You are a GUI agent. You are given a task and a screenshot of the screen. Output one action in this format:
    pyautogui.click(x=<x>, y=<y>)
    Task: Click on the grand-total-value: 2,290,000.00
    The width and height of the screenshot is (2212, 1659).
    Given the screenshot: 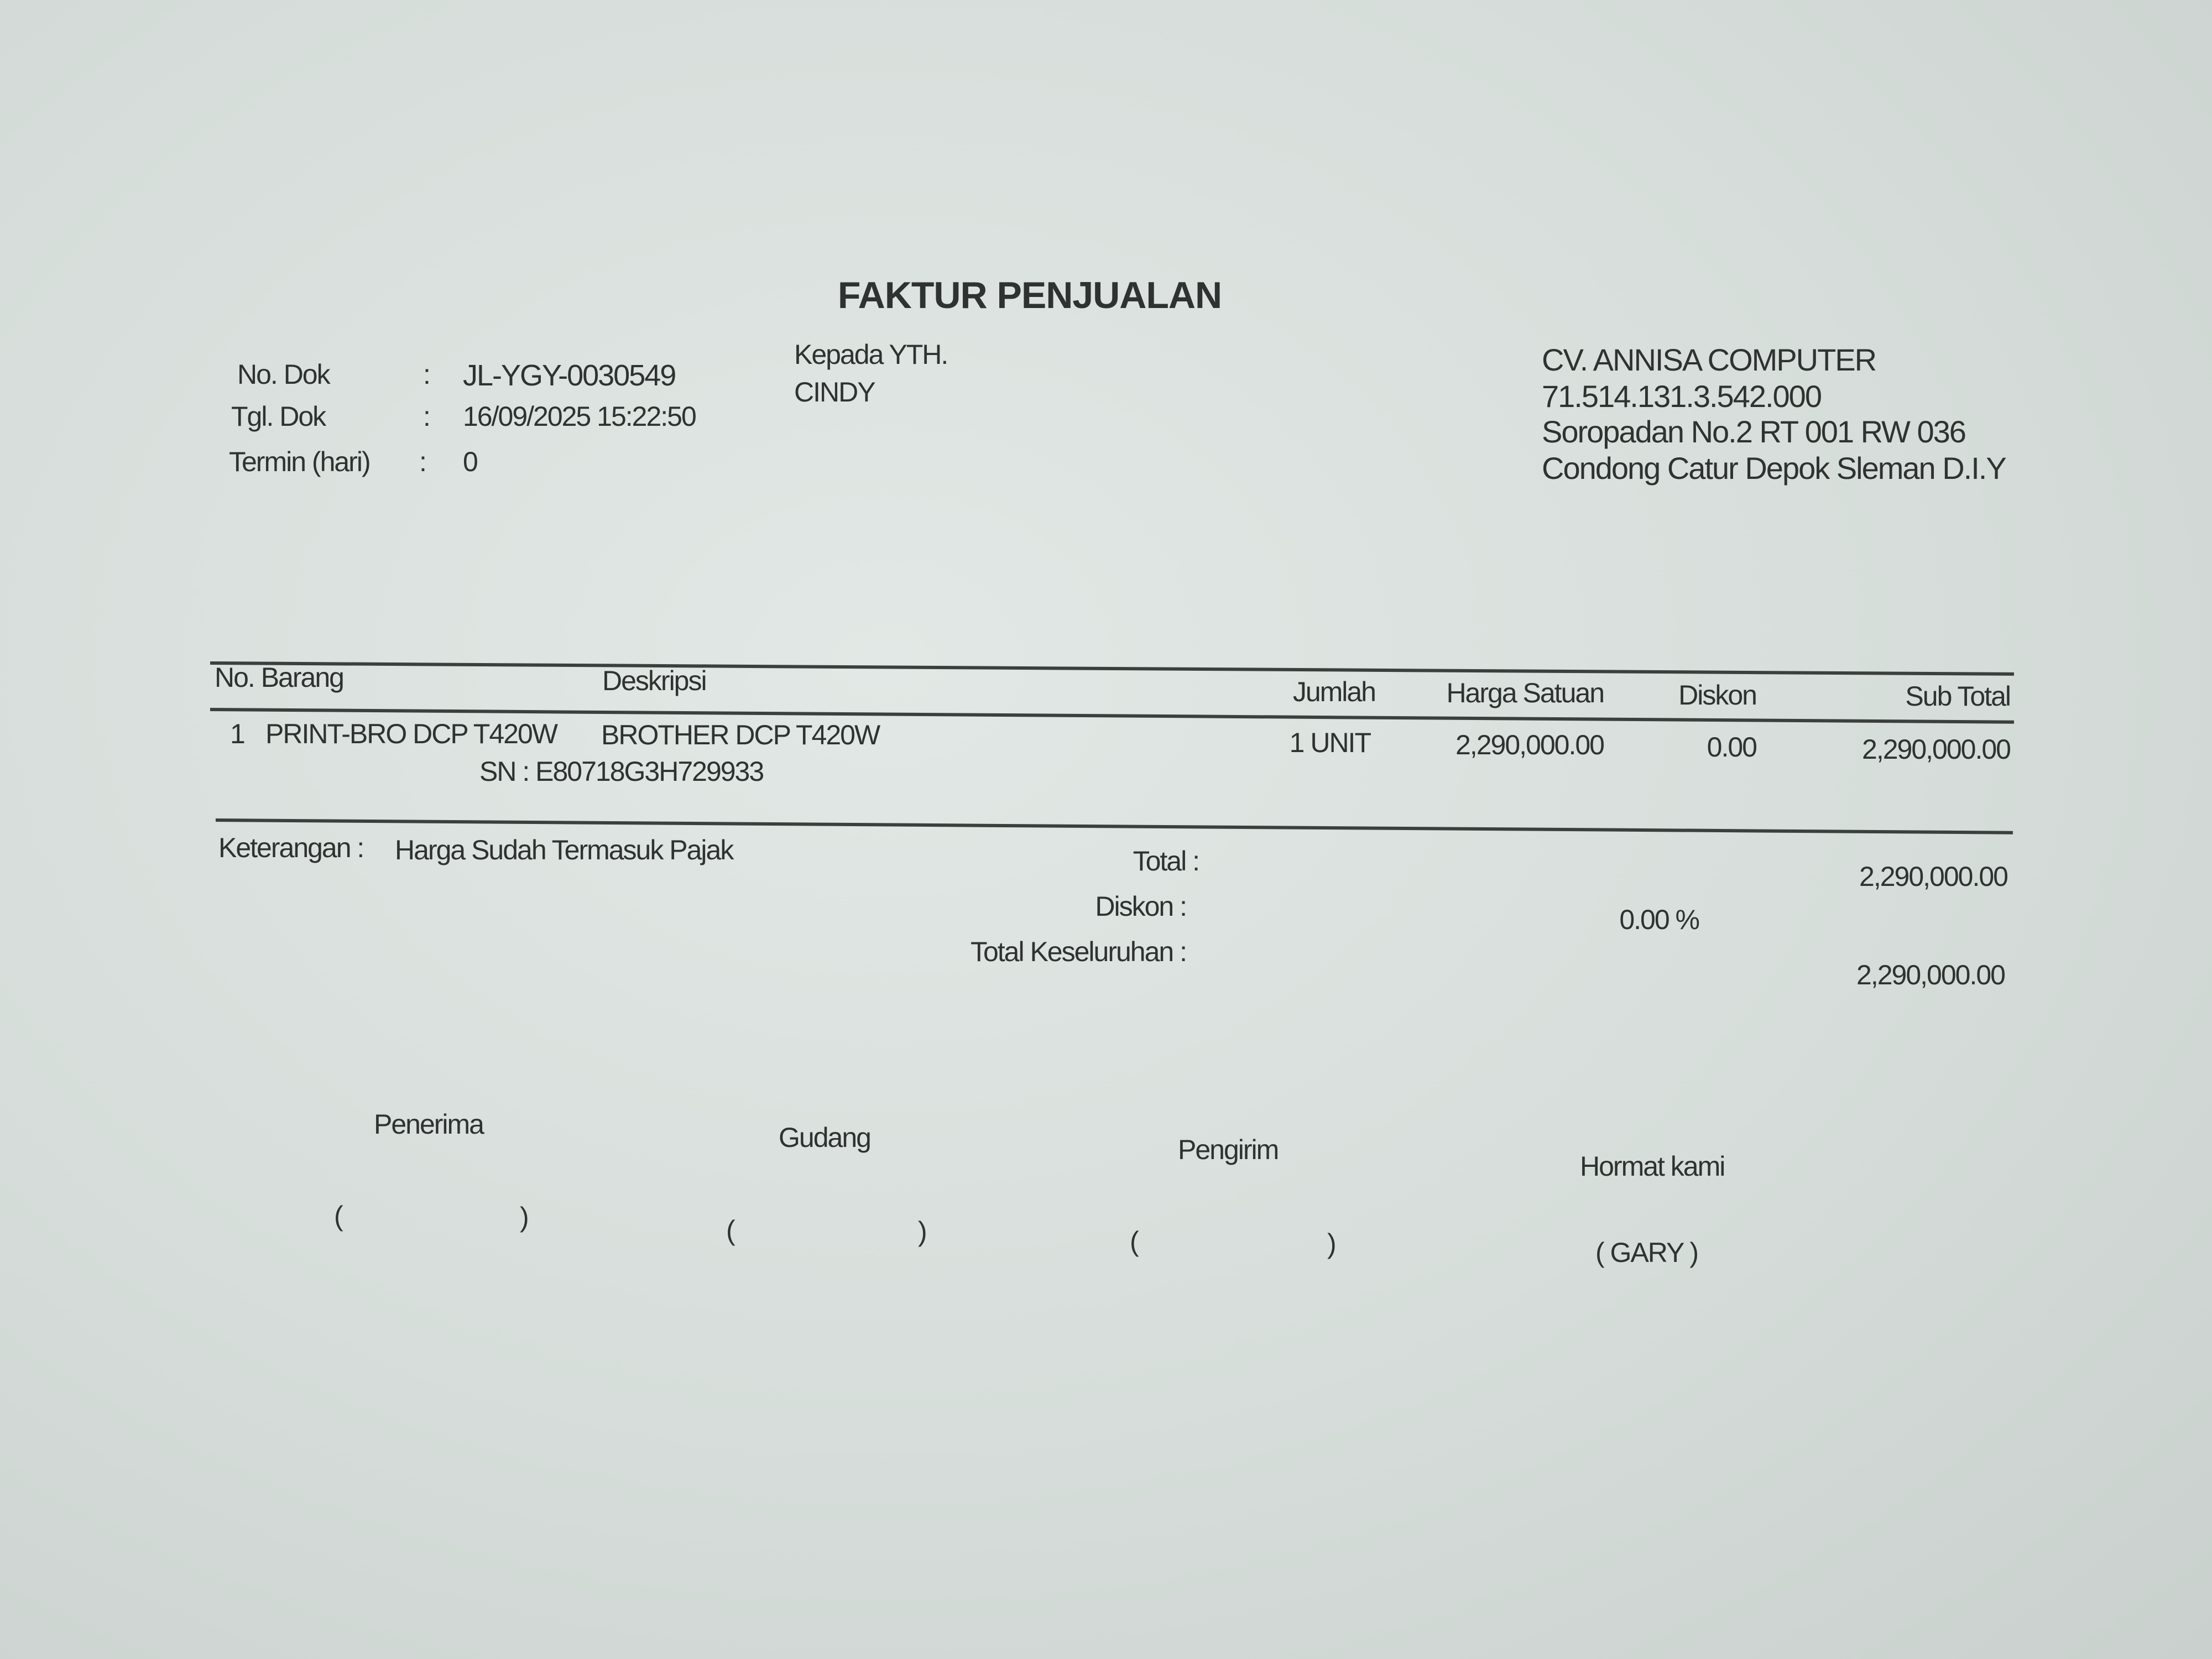 What is the action you would take?
    pyautogui.click(x=1931, y=975)
    